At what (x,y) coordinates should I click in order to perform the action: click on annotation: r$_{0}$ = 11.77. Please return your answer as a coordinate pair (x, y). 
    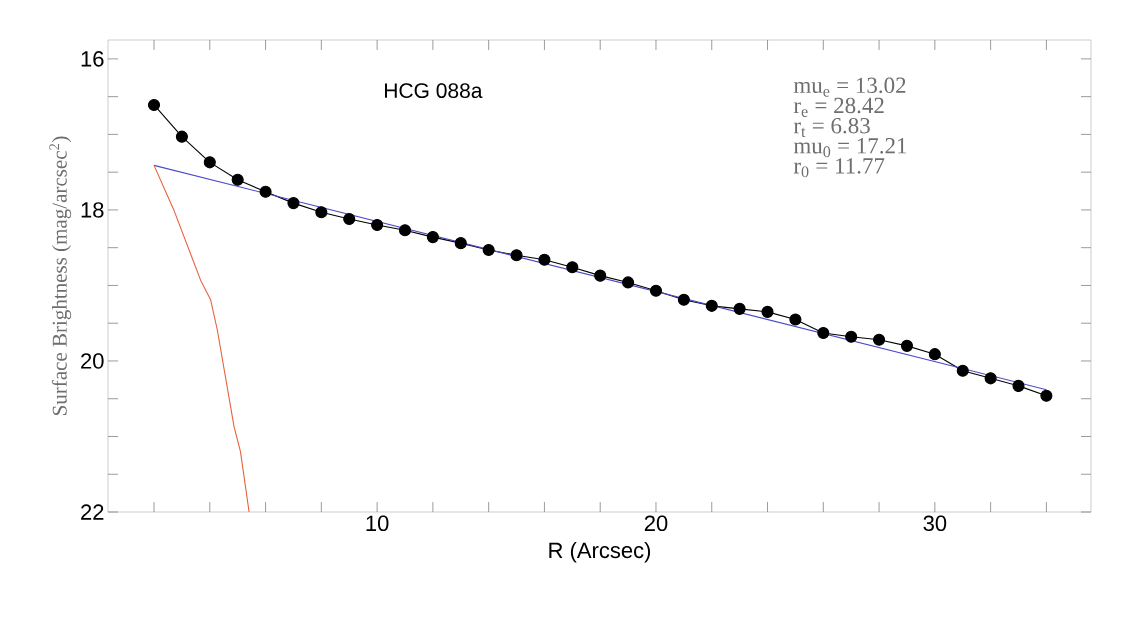
    Looking at the image, I should click on (839, 168).